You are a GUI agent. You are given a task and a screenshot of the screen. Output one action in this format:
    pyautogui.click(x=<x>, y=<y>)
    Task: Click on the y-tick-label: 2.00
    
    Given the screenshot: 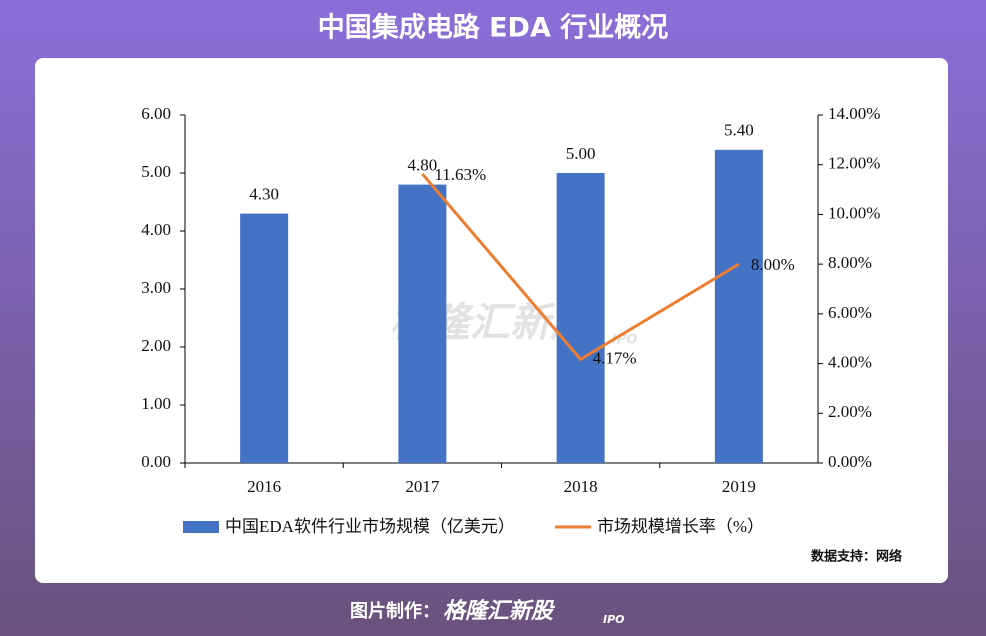 What is the action you would take?
    pyautogui.click(x=156, y=345)
    